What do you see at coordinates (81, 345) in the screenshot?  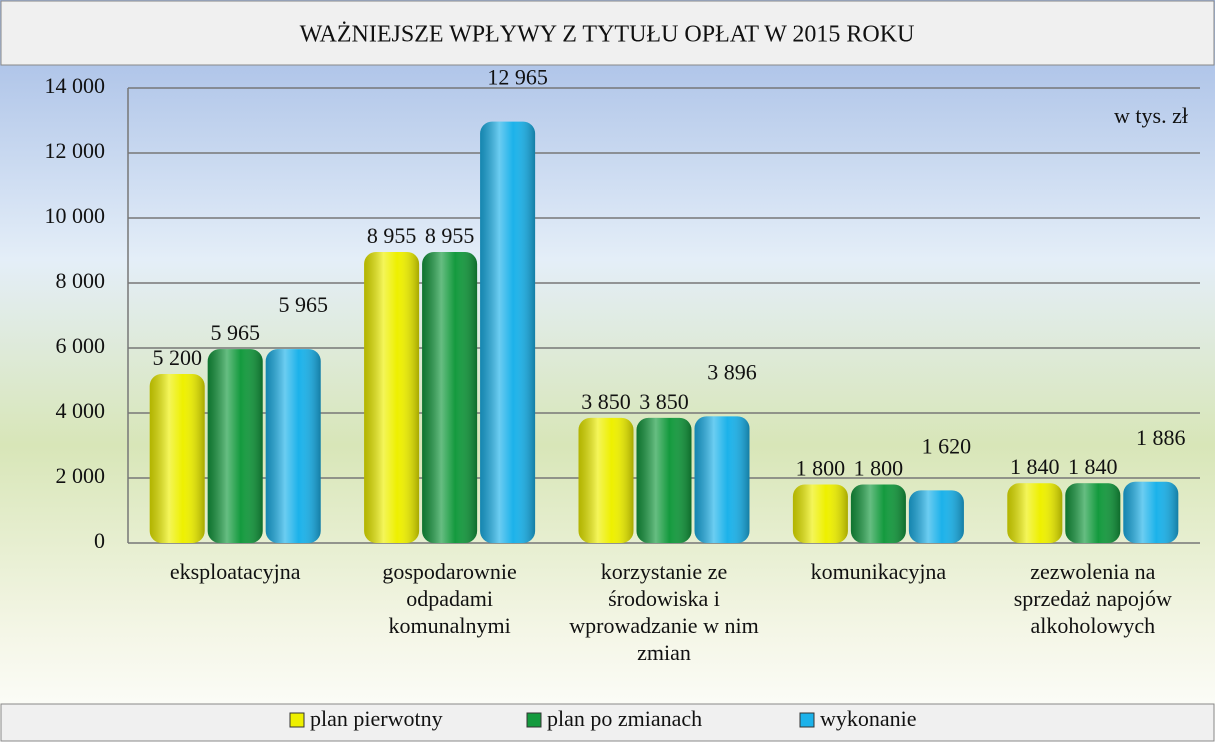 I see `y-tick-label: 6 000` at bounding box center [81, 345].